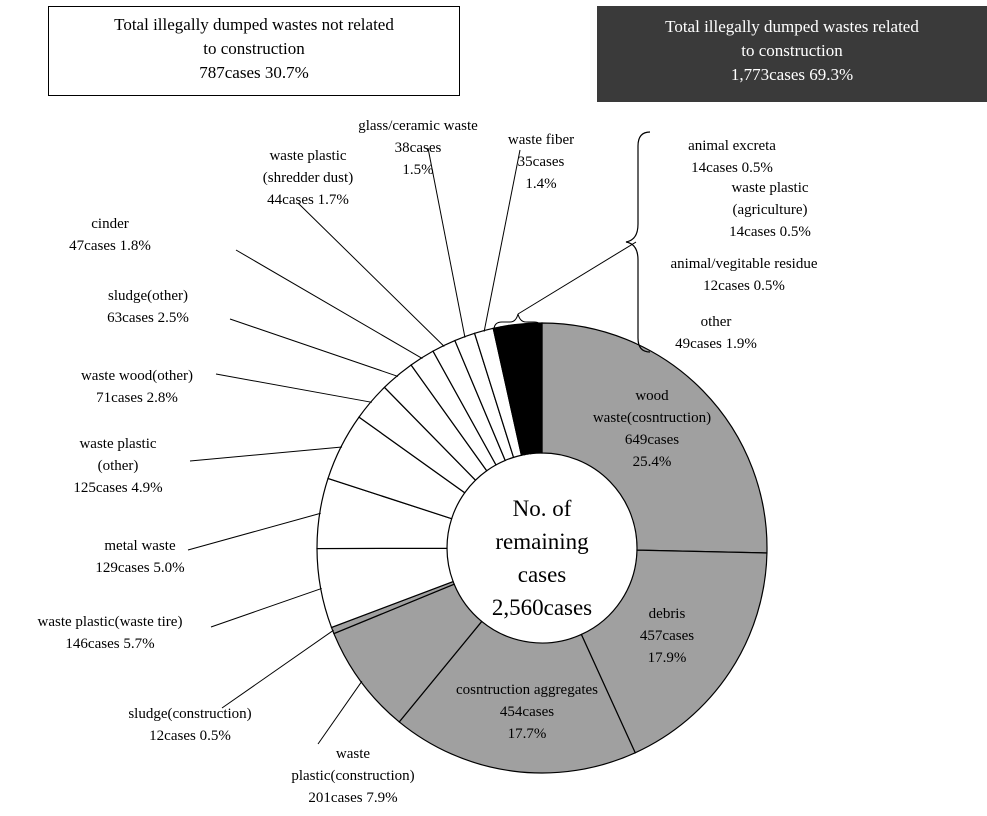 The image size is (987, 816). I want to click on slice-label-animal-excreta-1: 14cases 0.5%, so click(732, 168).